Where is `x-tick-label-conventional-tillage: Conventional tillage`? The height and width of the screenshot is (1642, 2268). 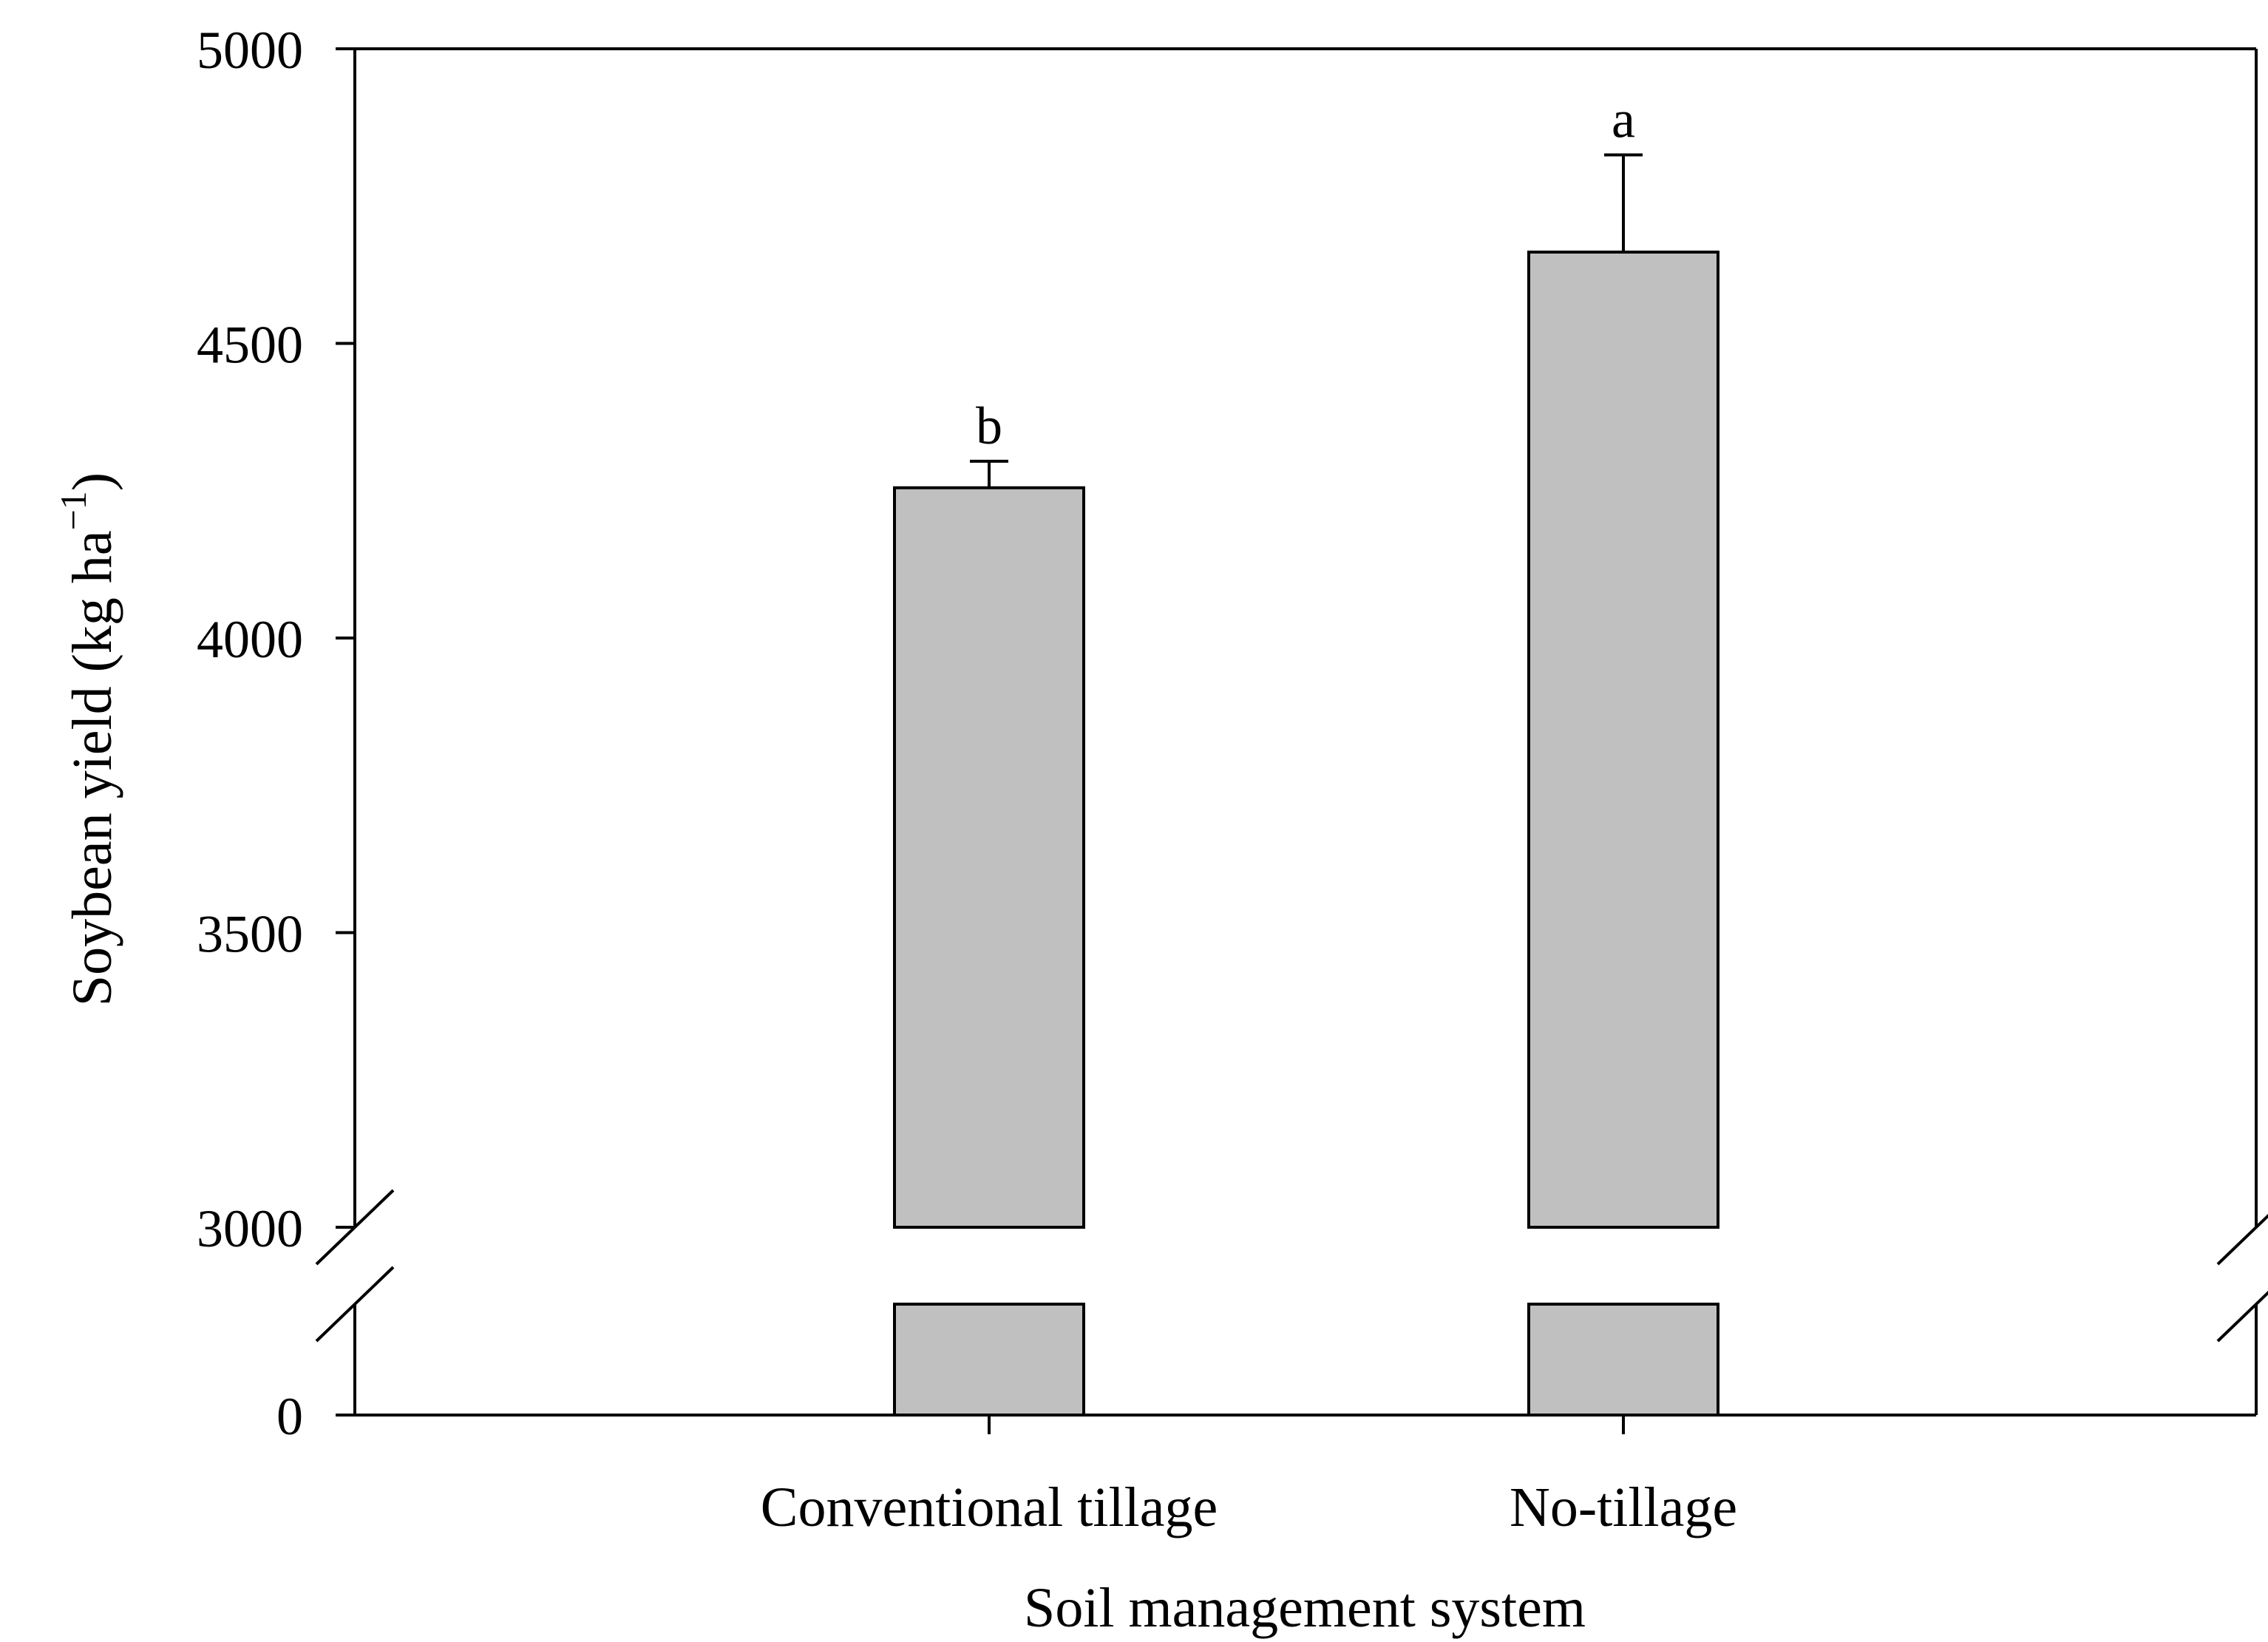
x-tick-label-conventional-tillage: Conventional tillage is located at coordinates (989, 1507).